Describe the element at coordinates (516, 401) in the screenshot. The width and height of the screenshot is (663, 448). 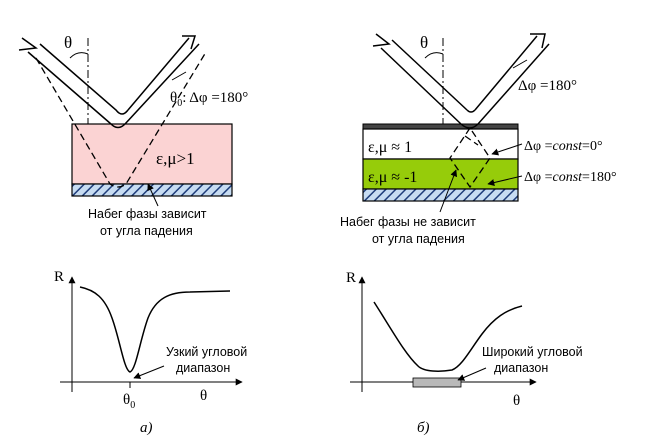
I see `axis-x-label-b: θ` at that location.